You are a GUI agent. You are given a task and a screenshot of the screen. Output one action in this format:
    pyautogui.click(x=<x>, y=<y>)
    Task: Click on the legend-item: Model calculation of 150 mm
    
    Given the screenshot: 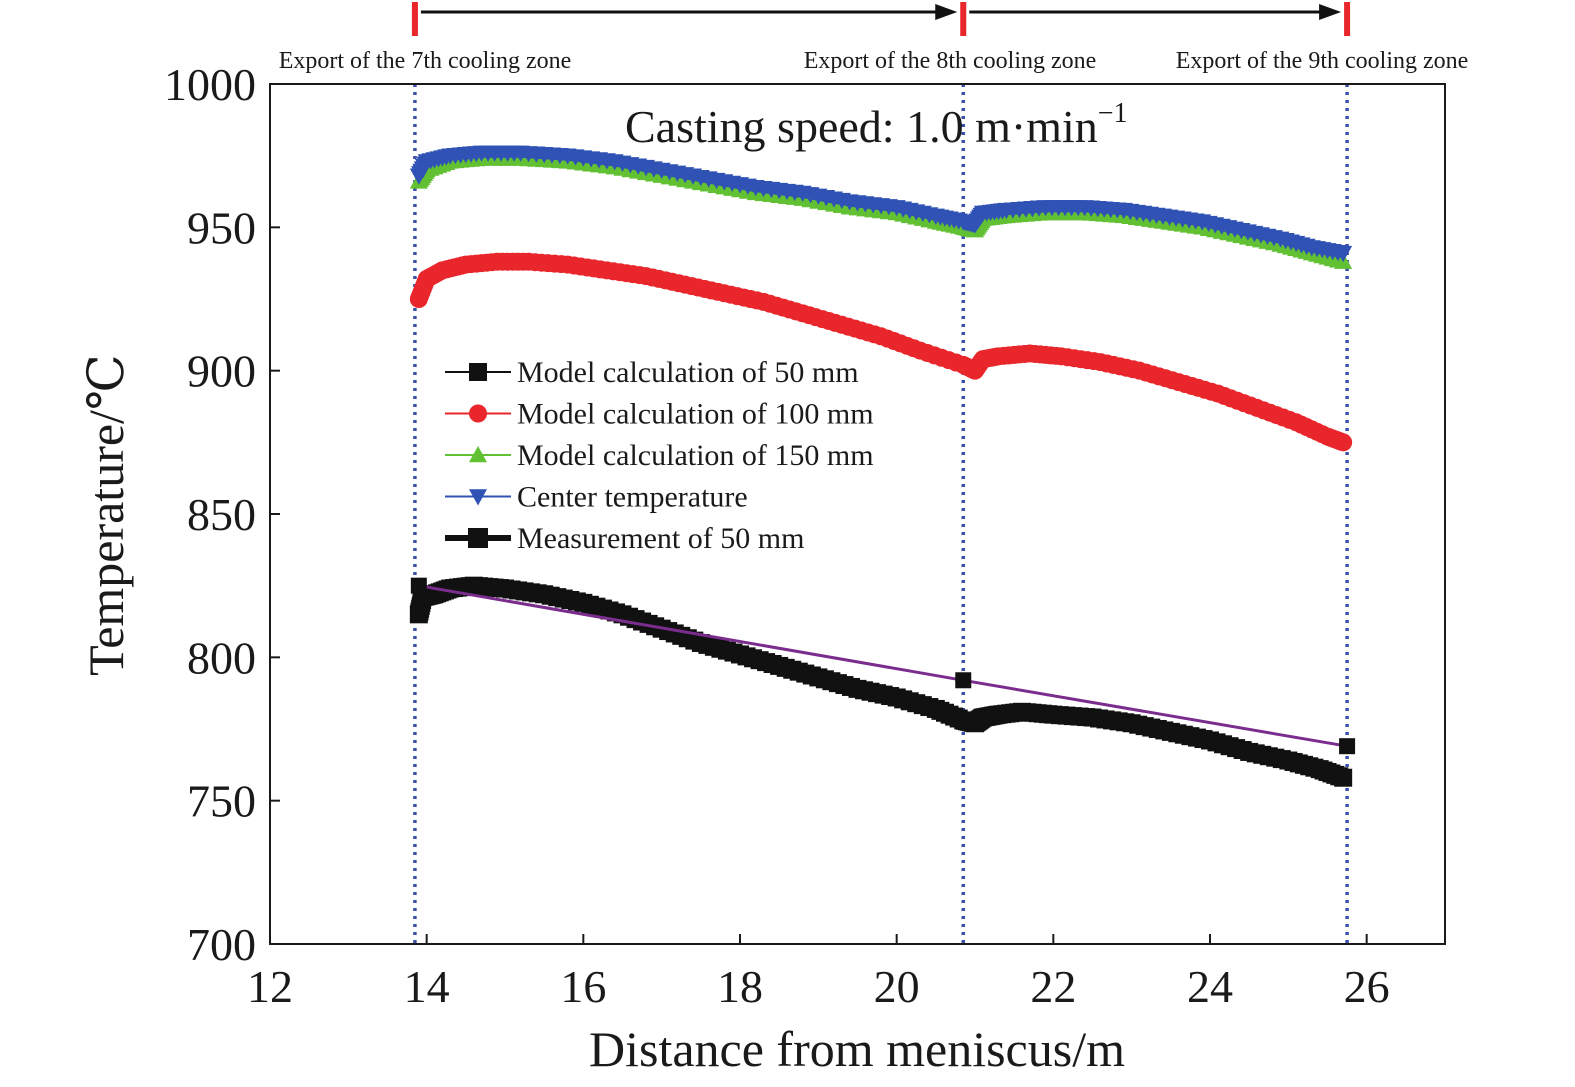 What is the action you would take?
    pyautogui.click(x=659, y=455)
    